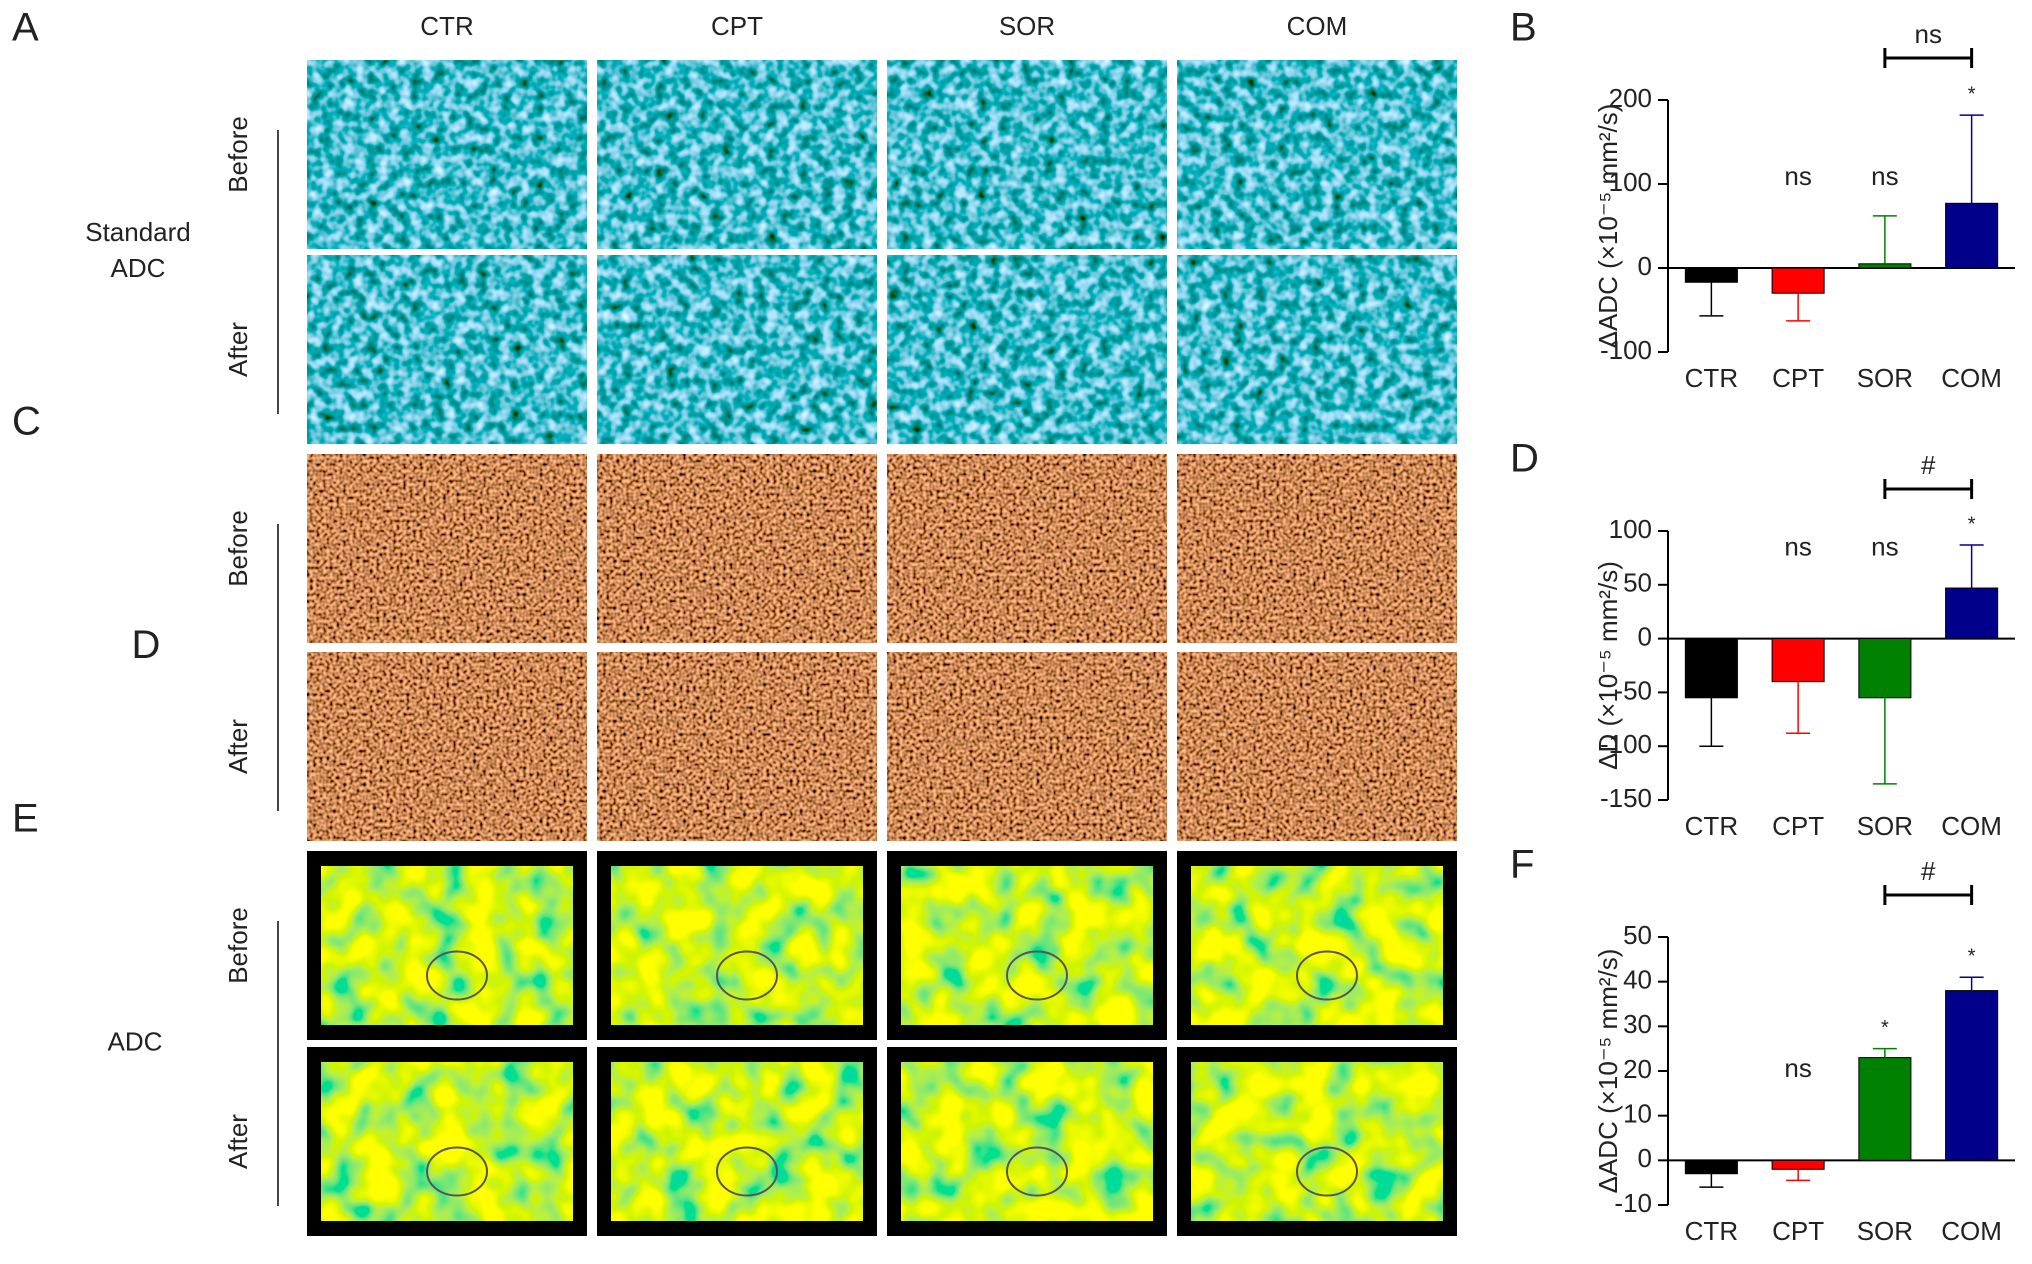 The height and width of the screenshot is (1264, 2032). Describe the element at coordinates (1633, 1203) in the screenshot. I see `y-tick-label: -10` at that location.